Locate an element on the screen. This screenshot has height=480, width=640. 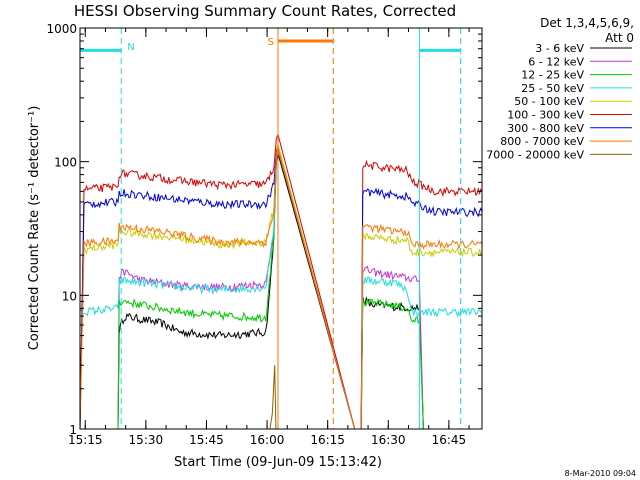
x-tick-label: 15:30 is located at coordinates (146, 440).